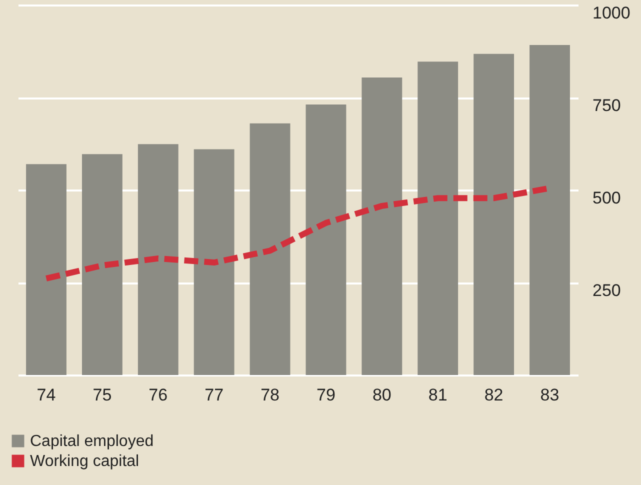 This screenshot has width=641, height=485. Describe the element at coordinates (46, 395) in the screenshot. I see `x-tick-label: 74` at that location.